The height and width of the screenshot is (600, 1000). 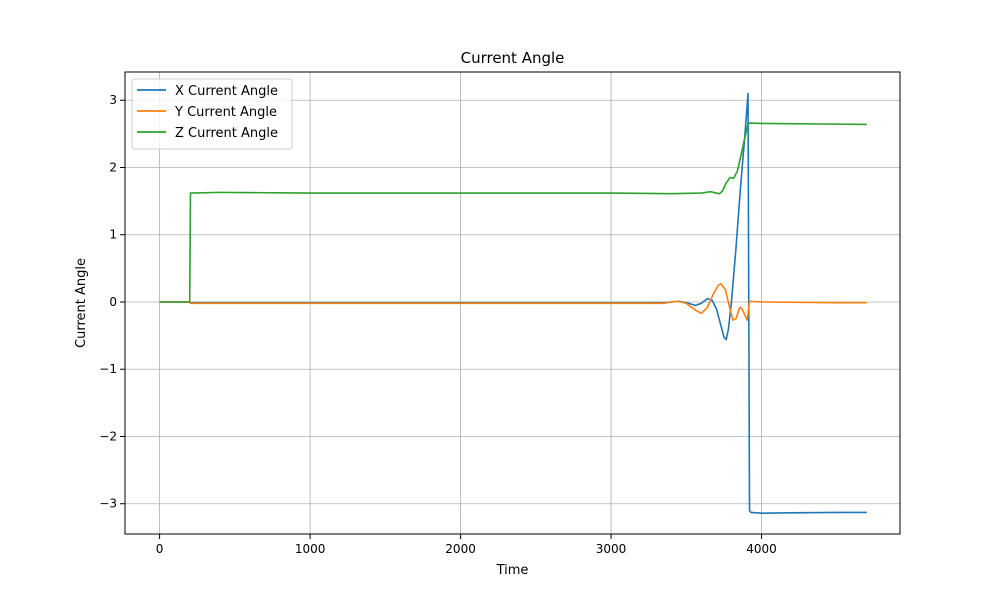 I want to click on legend-label-1: X Current Angle, so click(x=226, y=91).